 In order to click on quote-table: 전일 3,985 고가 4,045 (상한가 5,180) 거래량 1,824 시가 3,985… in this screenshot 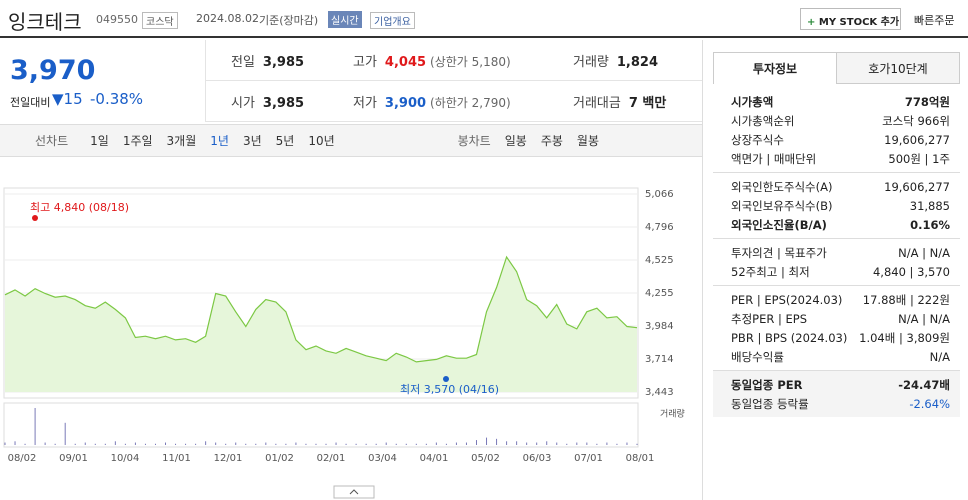, I will do `click(453, 81)`.